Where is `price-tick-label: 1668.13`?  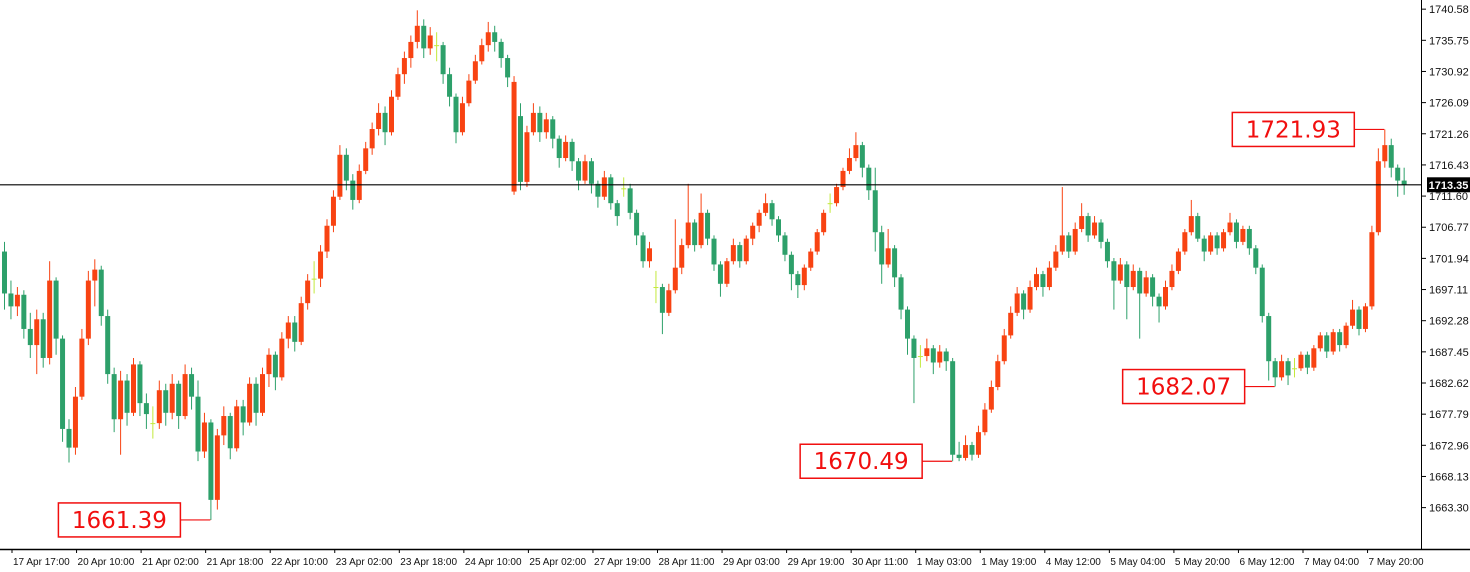 price-tick-label: 1668.13 is located at coordinates (1449, 477).